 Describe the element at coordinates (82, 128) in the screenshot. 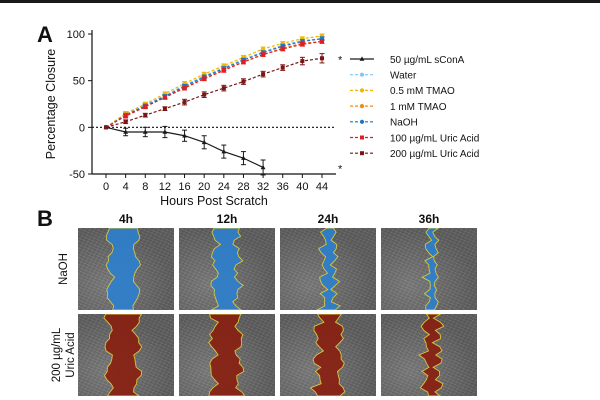

I see `y-tick-label: 0` at that location.